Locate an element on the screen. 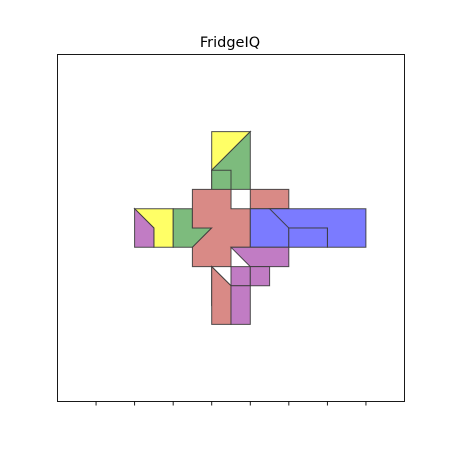 The width and height of the screenshot is (450, 450). piece-purple-bottom-l is located at coordinates (260, 276).